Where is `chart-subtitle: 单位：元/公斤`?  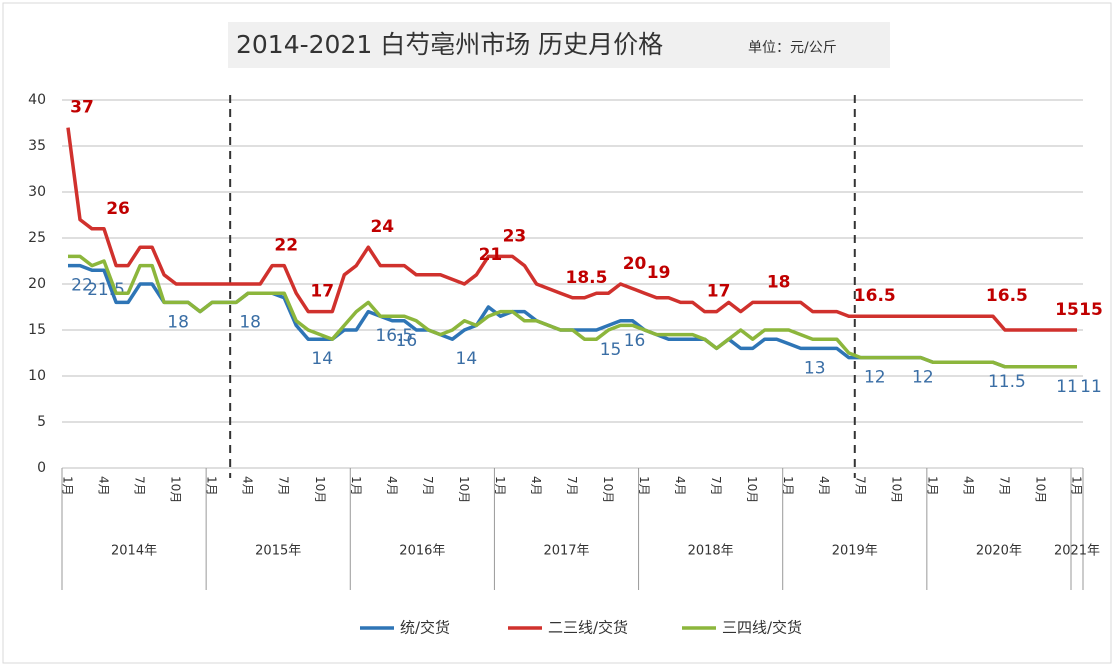 chart-subtitle: 单位：元/公斤 is located at coordinates (792, 48).